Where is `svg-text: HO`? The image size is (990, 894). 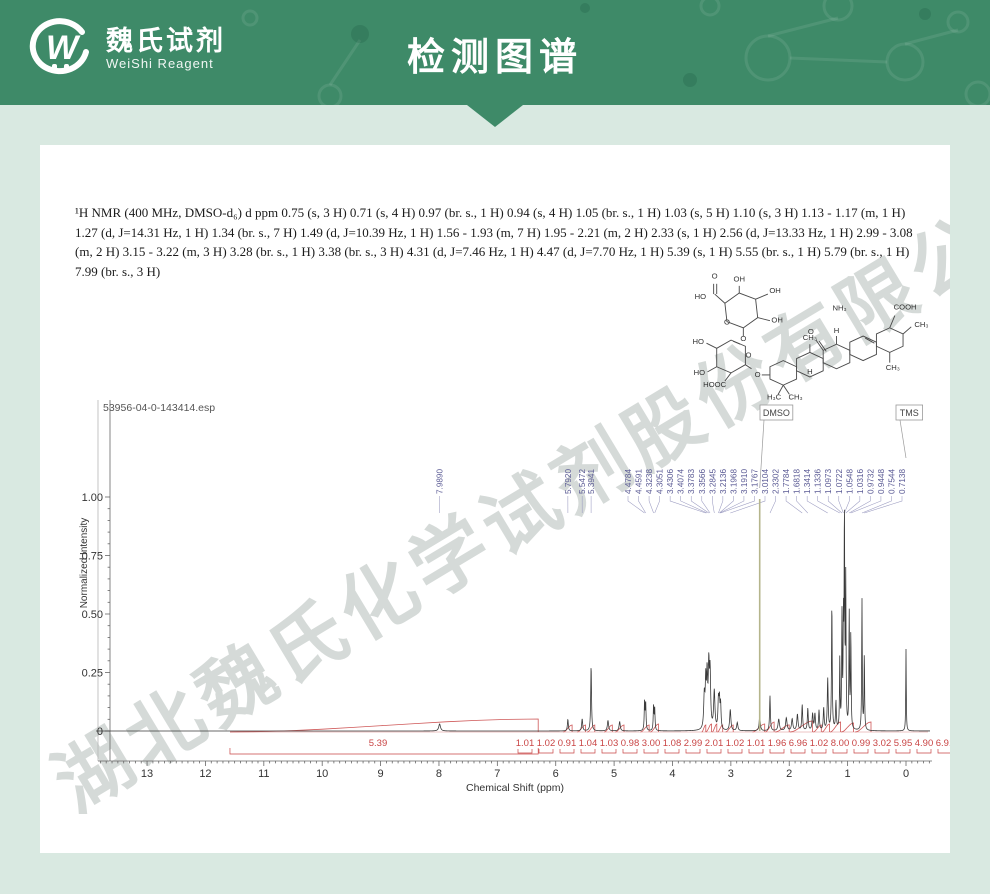
svg-text: HO is located at coordinates (700, 372).